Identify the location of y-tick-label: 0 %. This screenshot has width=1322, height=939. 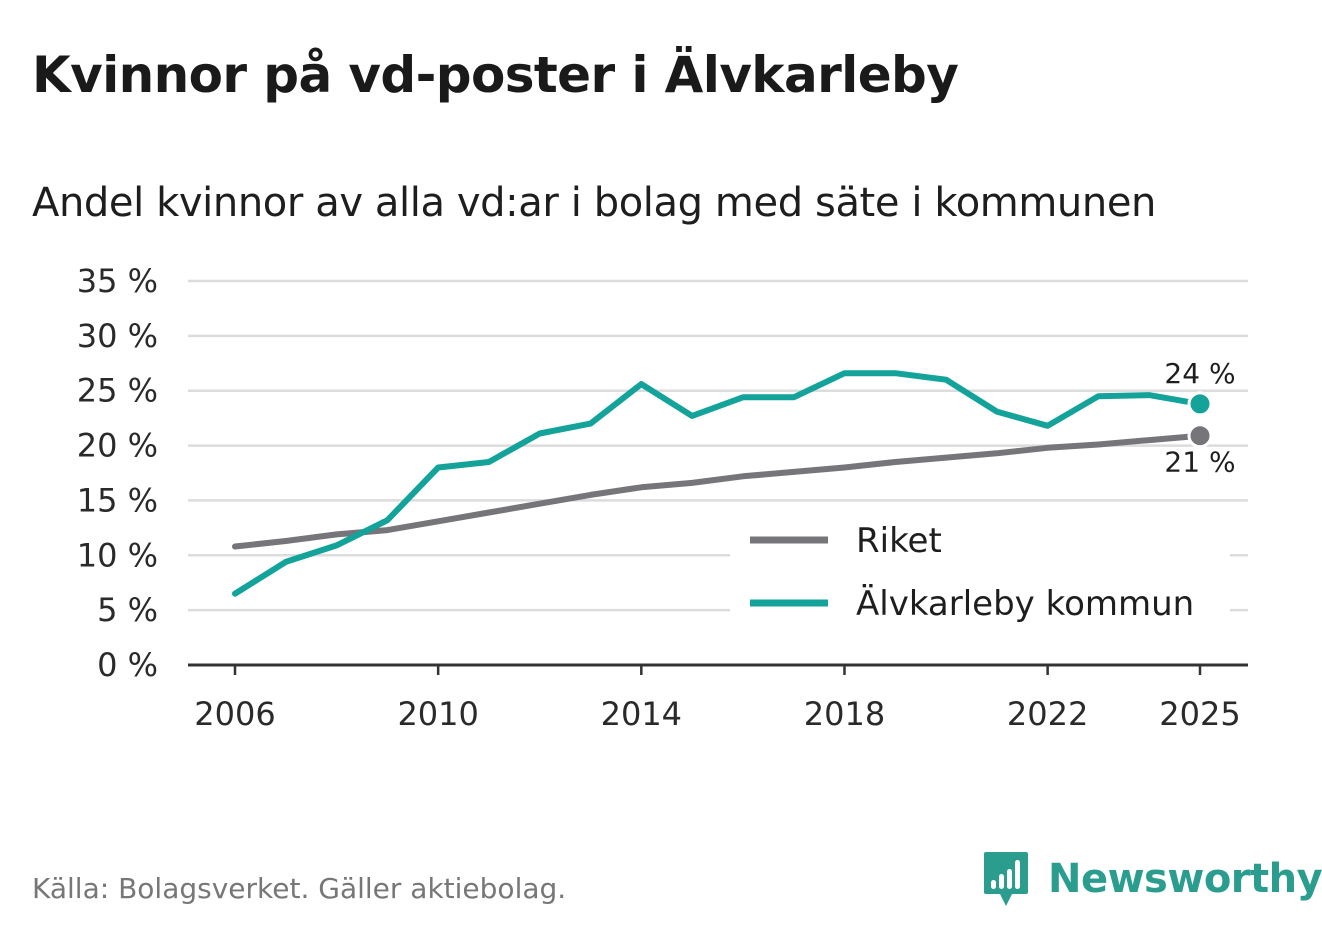
(127, 665).